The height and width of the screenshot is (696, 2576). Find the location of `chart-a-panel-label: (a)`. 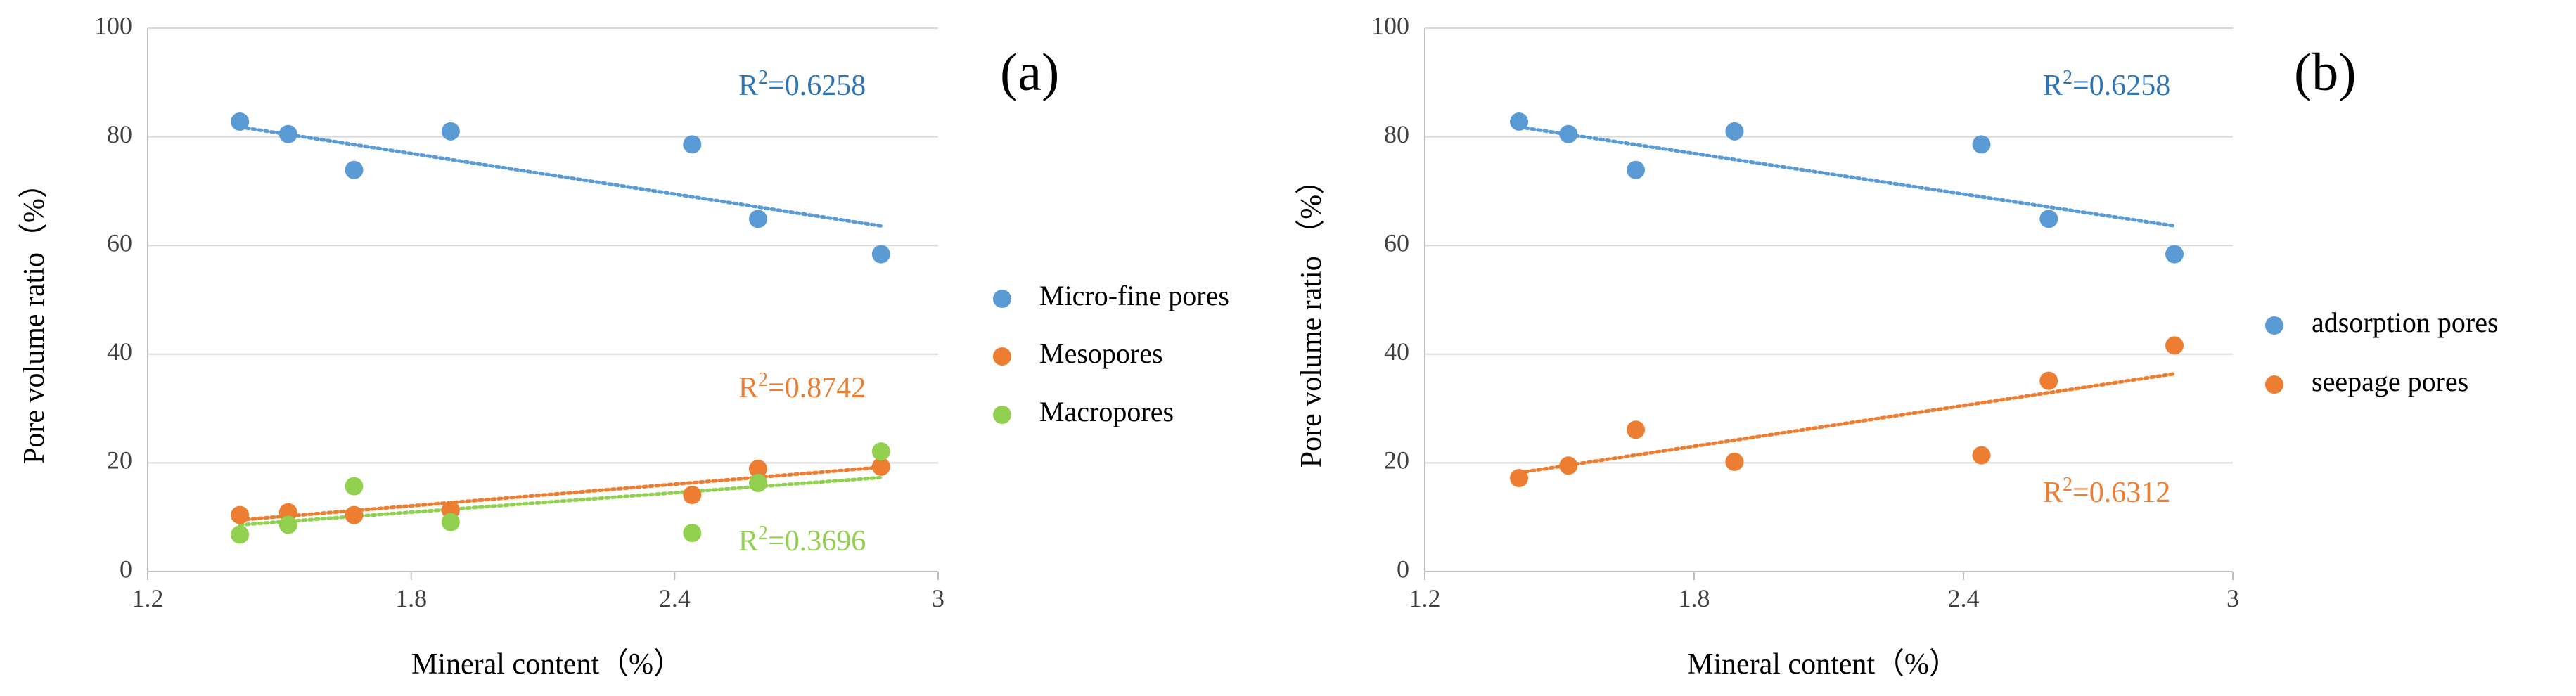

chart-a-panel-label: (a) is located at coordinates (1029, 72).